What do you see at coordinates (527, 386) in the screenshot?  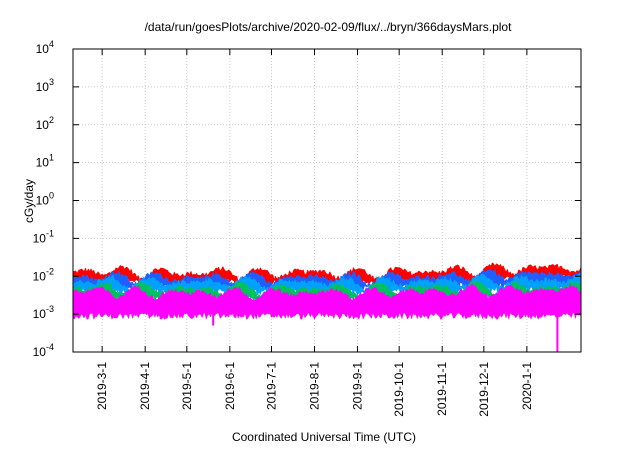 I see `x-tick-label: 2020-1-1` at bounding box center [527, 386].